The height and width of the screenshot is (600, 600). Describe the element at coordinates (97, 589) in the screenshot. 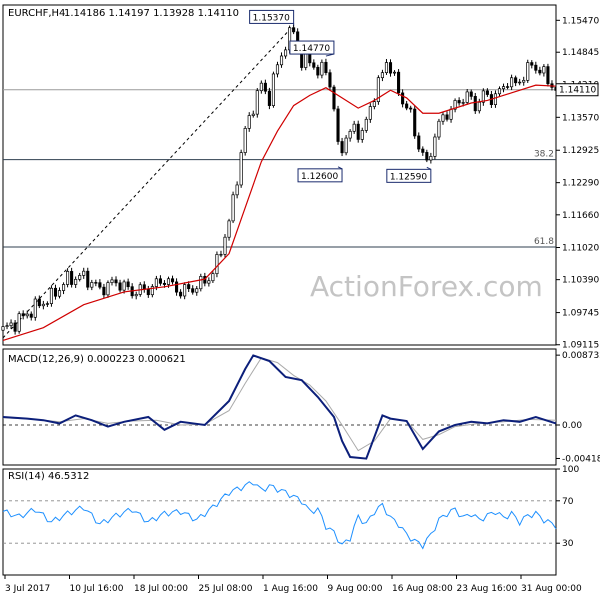

I see `x-tick-label: 10 Jul 16:00` at that location.